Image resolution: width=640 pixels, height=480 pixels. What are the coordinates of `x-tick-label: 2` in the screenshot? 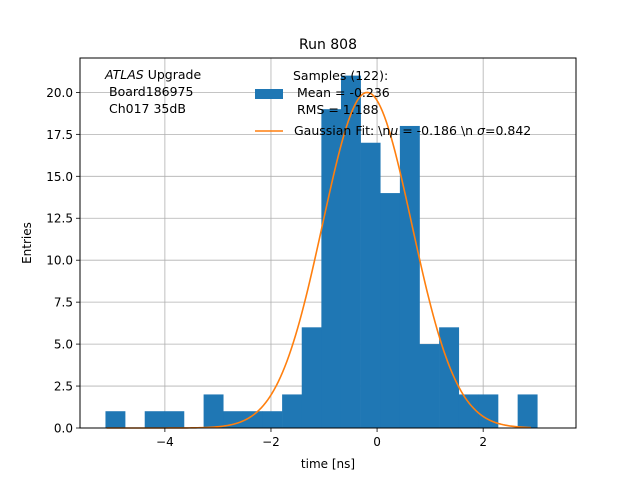 It's located at (483, 442).